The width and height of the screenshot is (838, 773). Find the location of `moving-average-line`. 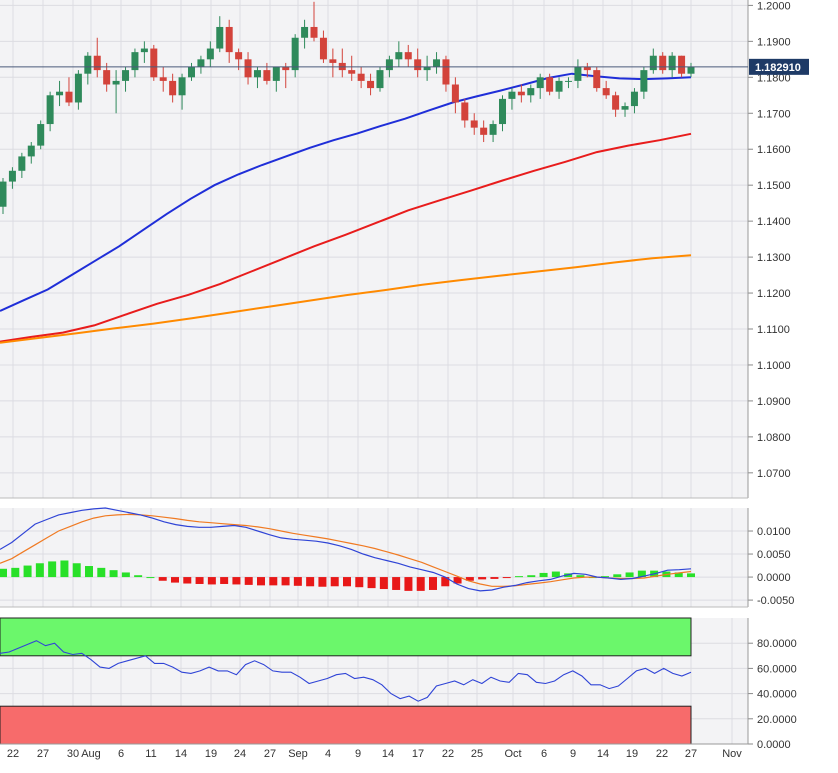

moving-average-line is located at coordinates (346, 299).